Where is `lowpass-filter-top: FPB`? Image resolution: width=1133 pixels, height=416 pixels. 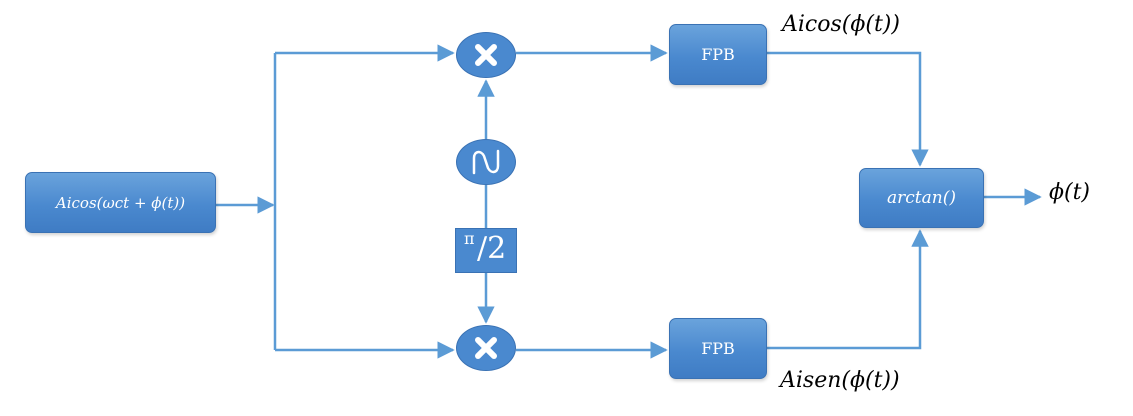 lowpass-filter-top: FPB is located at coordinates (718, 54).